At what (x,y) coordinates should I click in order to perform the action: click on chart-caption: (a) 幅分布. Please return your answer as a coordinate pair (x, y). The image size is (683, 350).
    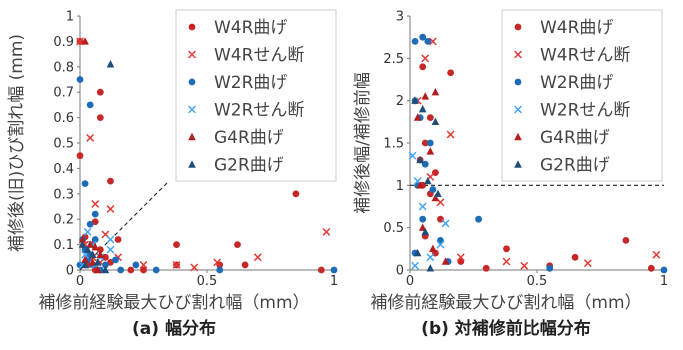
    Looking at the image, I should click on (174, 328).